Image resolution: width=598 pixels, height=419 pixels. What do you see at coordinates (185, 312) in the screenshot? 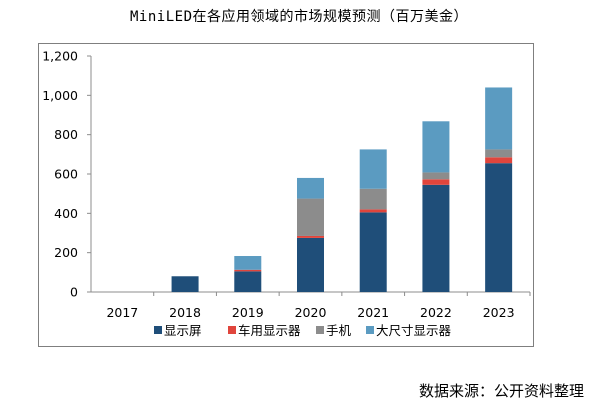
I see `x-tick-label: 2018` at bounding box center [185, 312].